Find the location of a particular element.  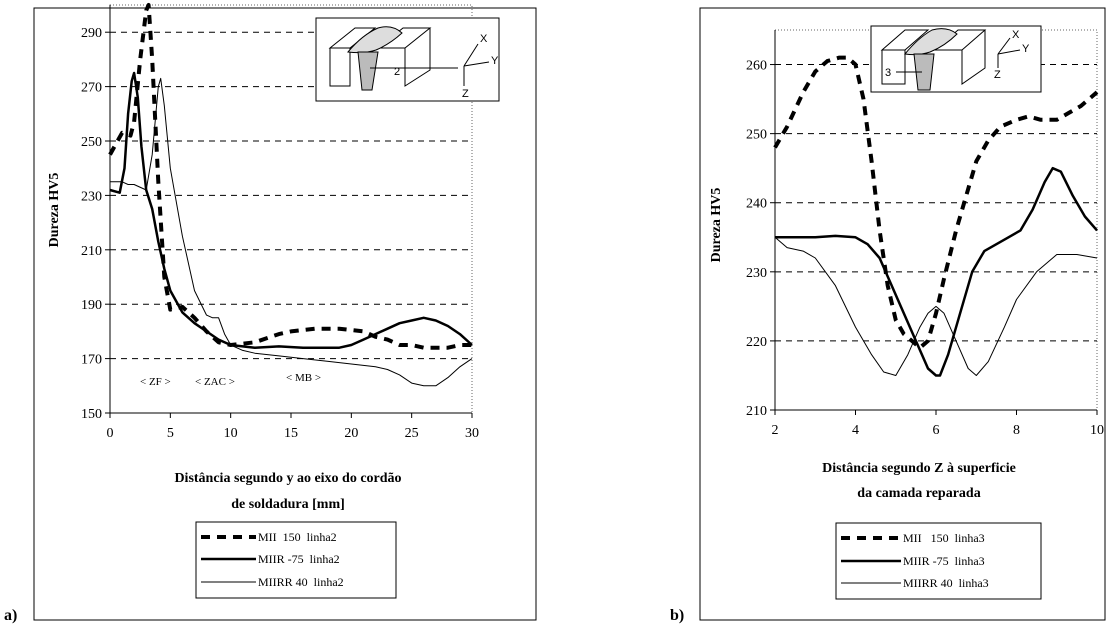

series-line-mii is located at coordinates (936, 202).